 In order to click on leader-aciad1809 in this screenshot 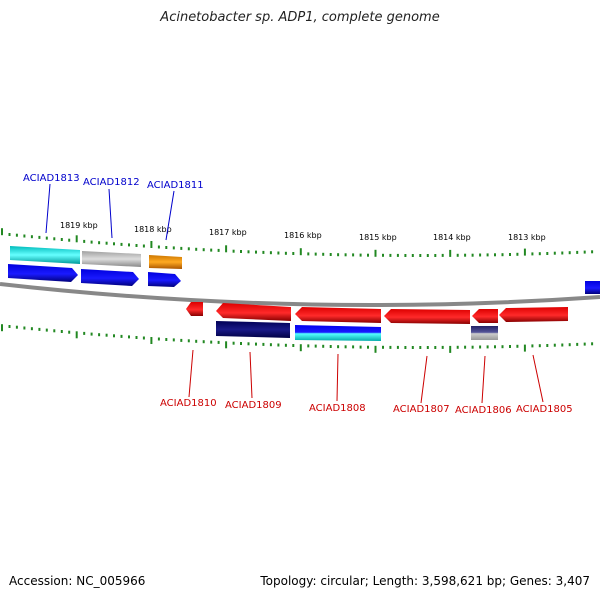, I will do `click(251, 375)`.